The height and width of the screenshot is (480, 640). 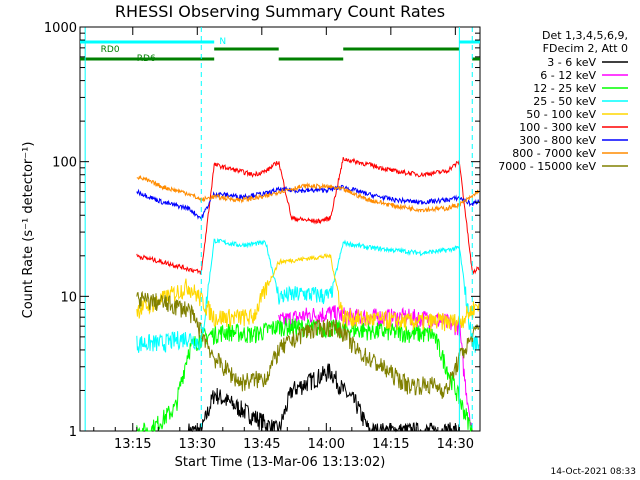 I want to click on legend-label-5: 100 - 300 keV, so click(x=557, y=127).